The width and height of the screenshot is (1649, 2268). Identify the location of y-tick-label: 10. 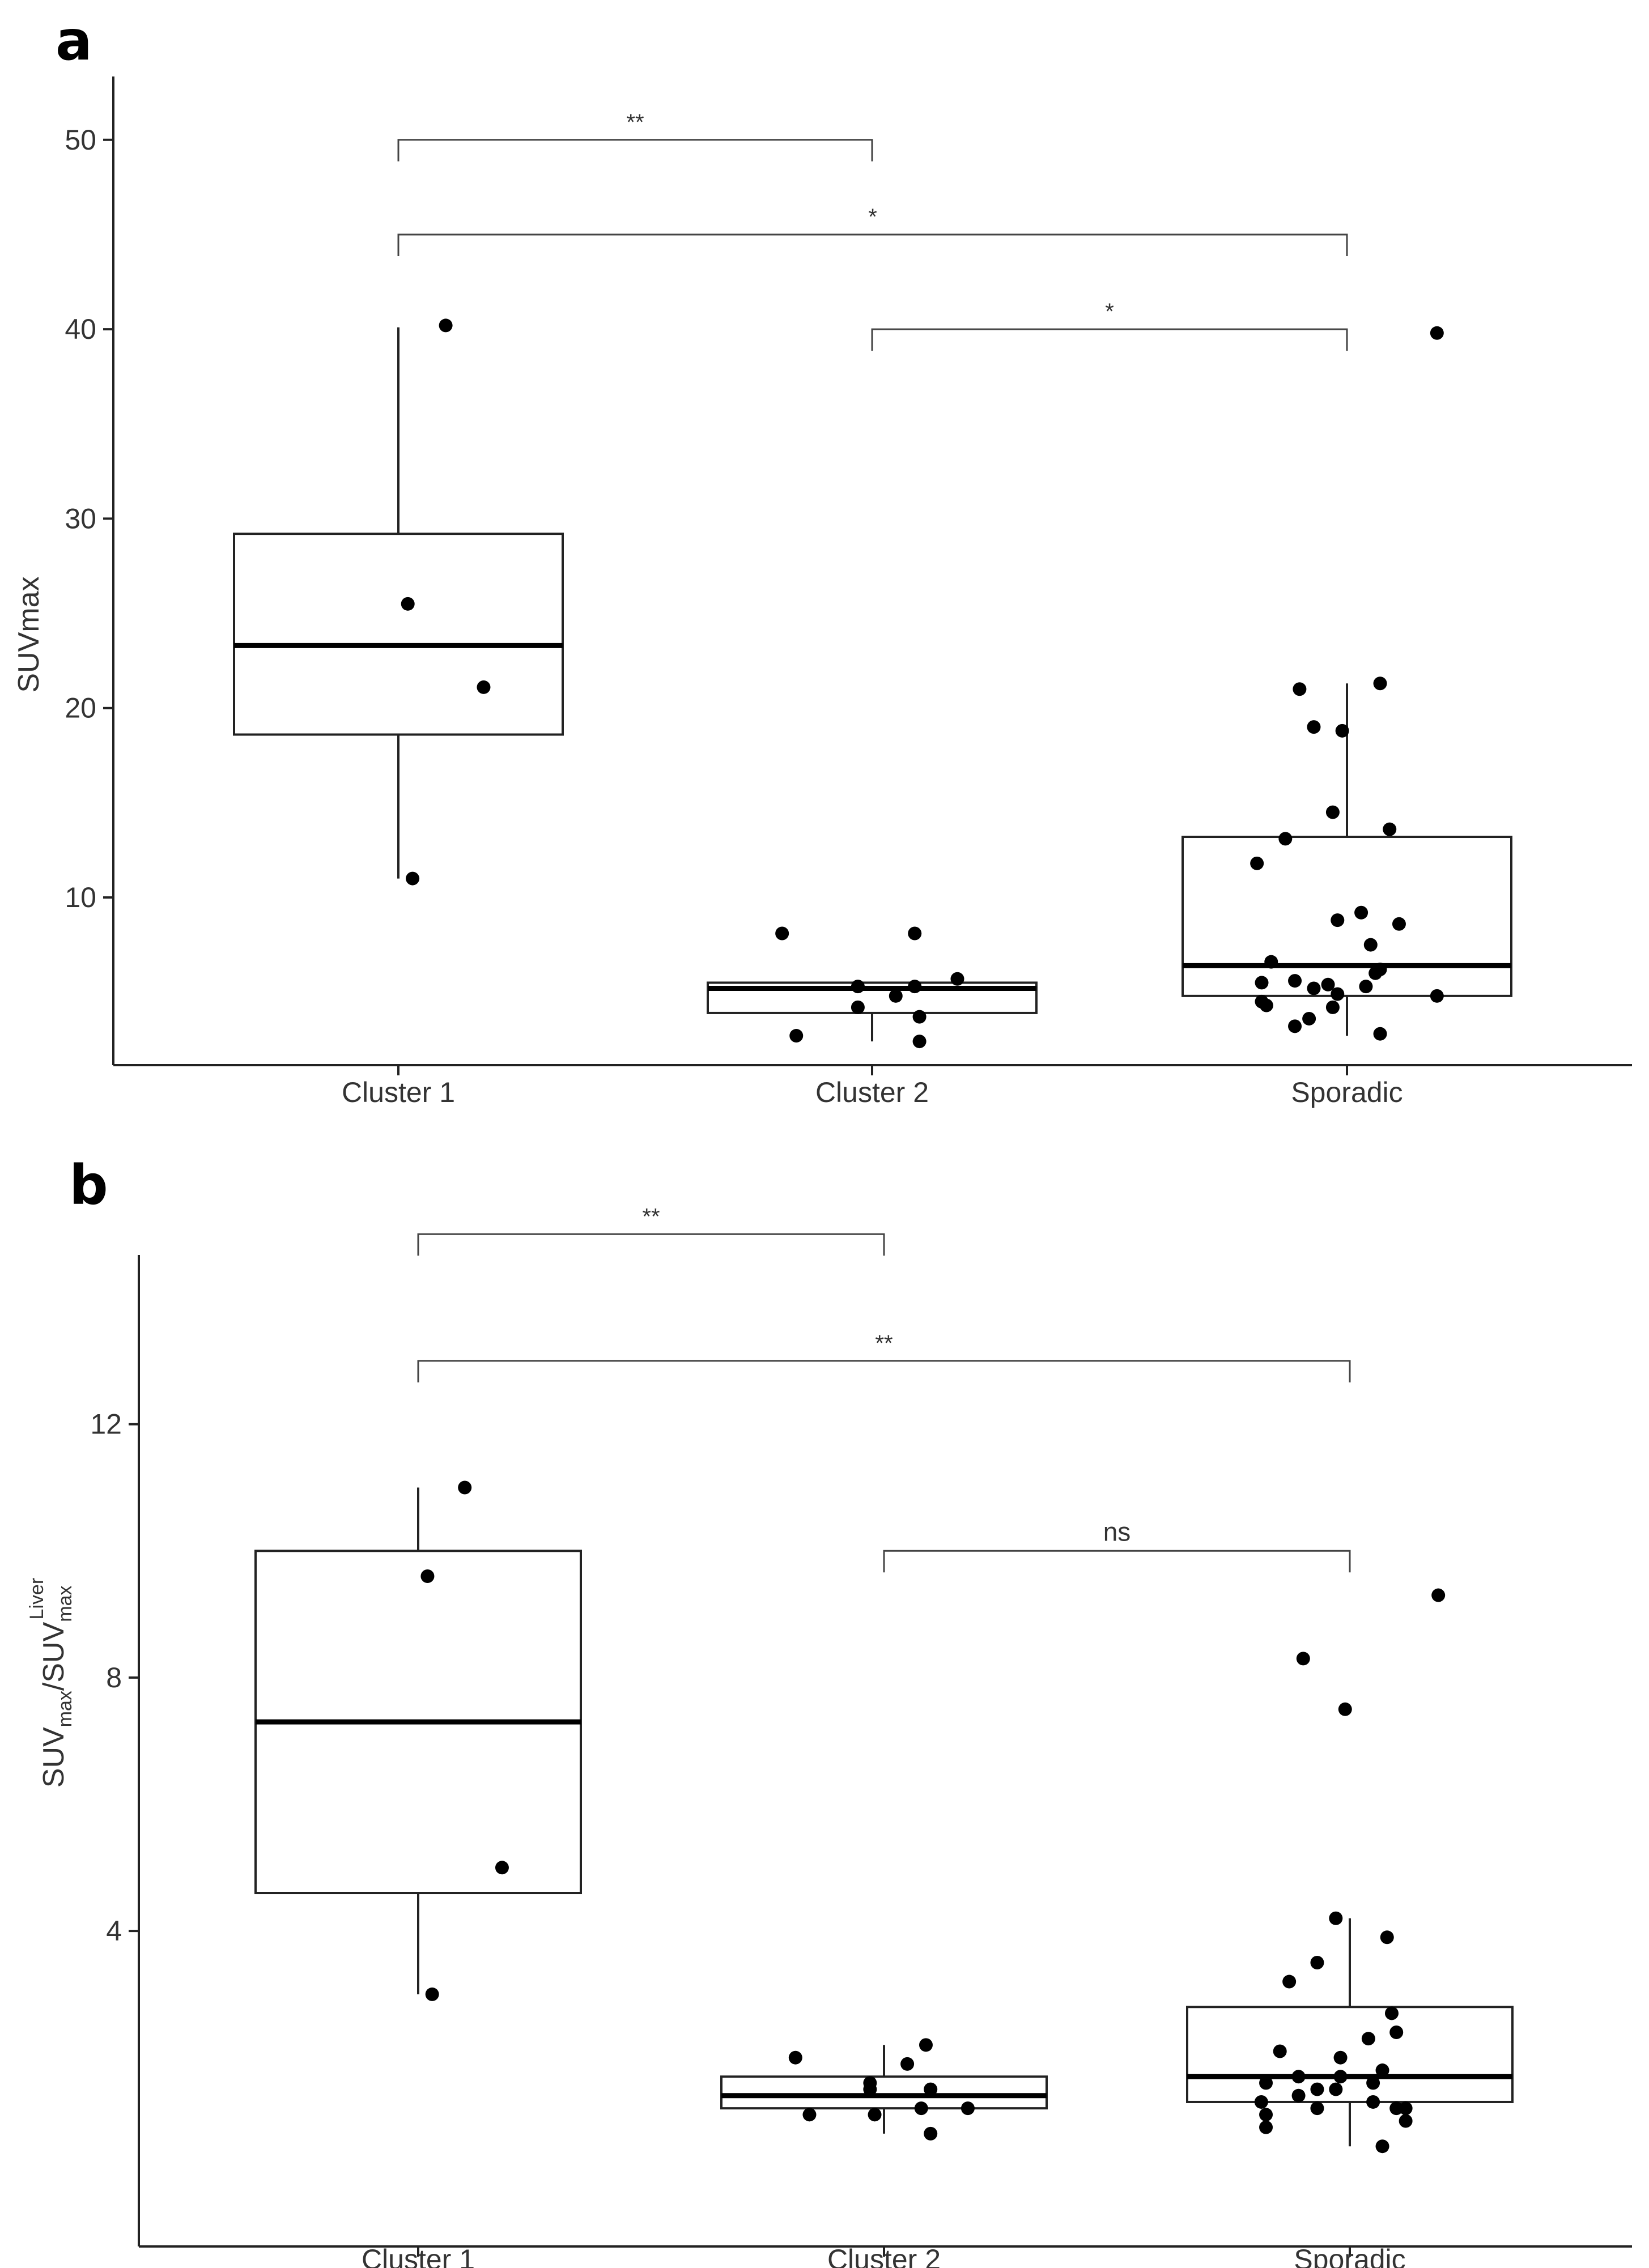
(80, 897).